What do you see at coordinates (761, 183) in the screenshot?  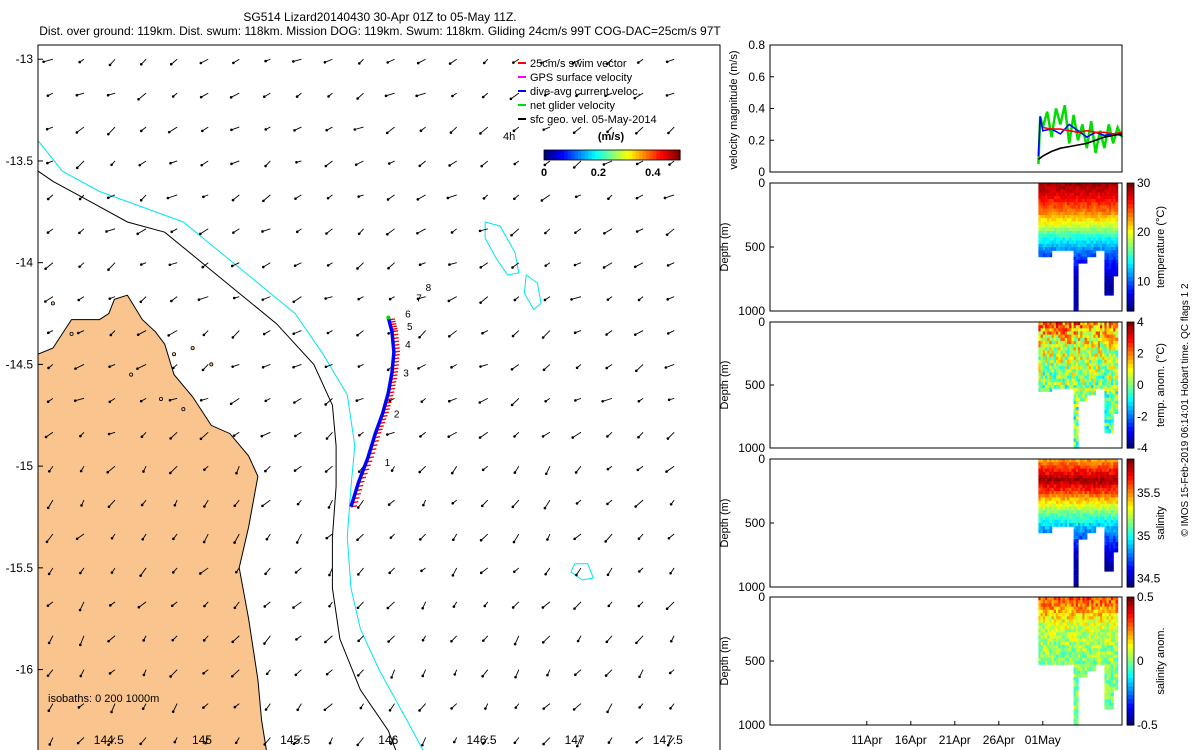 I see `section-y-tick-label: 0` at bounding box center [761, 183].